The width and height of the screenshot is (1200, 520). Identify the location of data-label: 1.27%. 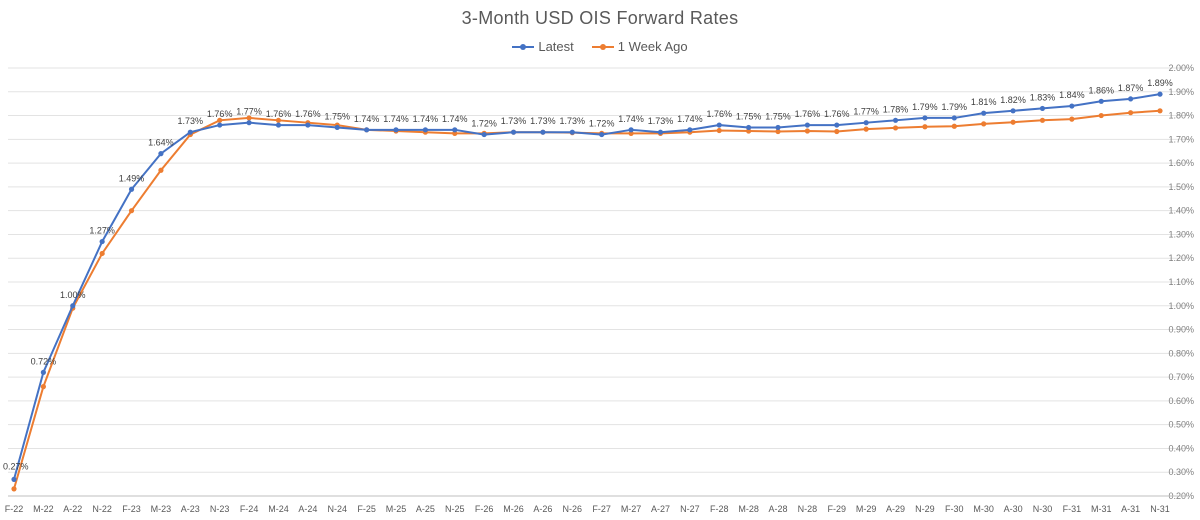
(102, 231).